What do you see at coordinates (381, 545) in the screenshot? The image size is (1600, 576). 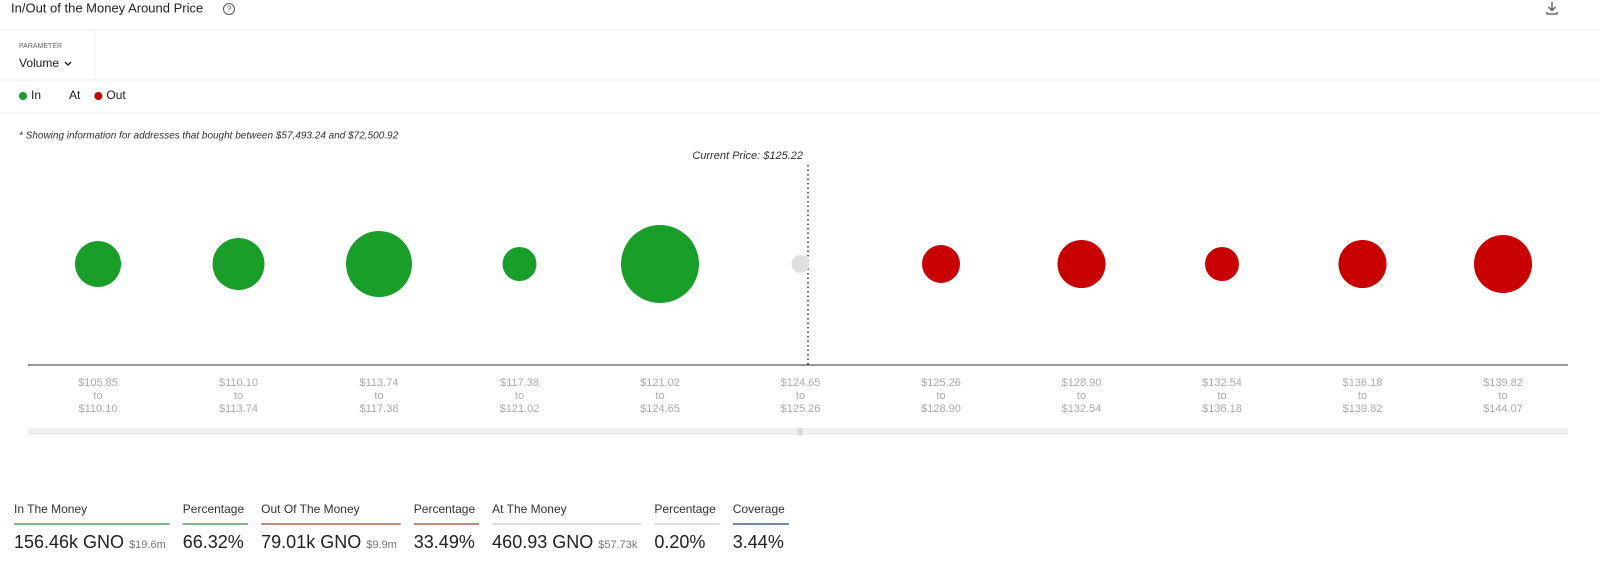 I see `stat-sub: $9.9m` at bounding box center [381, 545].